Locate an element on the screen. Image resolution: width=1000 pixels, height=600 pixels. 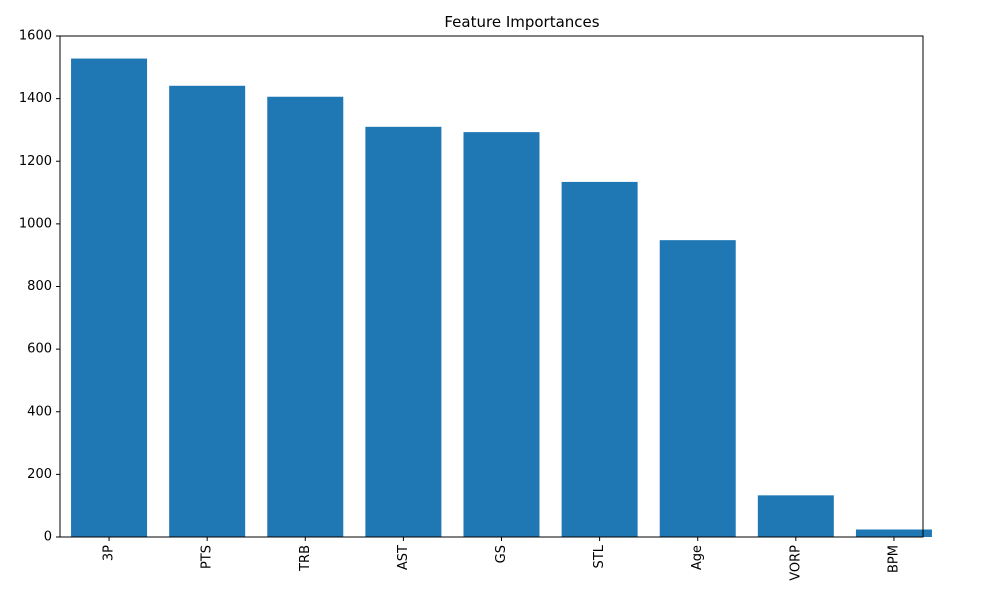
bar-pts is located at coordinates (207, 311).